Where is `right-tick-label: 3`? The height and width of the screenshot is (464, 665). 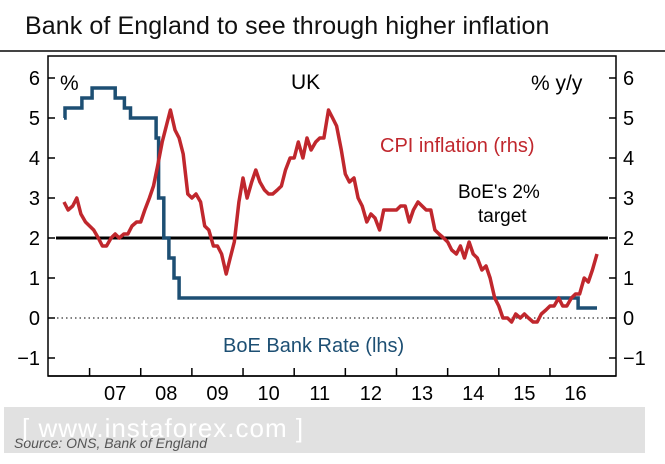 right-tick-label: 3 is located at coordinates (628, 199).